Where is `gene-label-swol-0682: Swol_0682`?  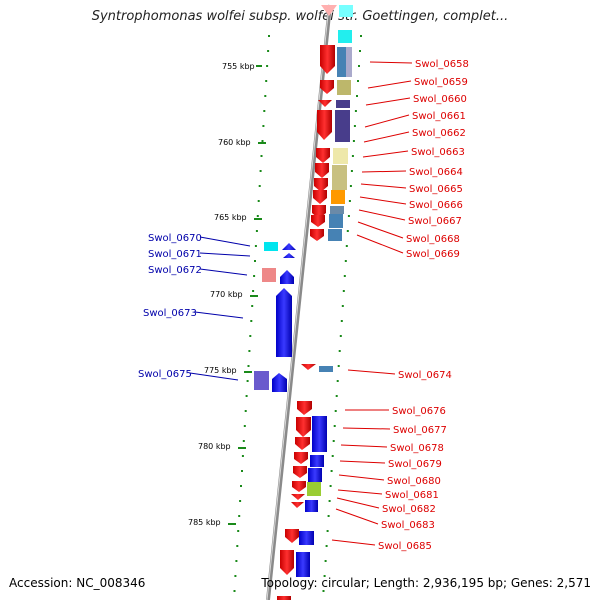
gene-label-swol-0682: Swol_0682 is located at coordinates (409, 509).